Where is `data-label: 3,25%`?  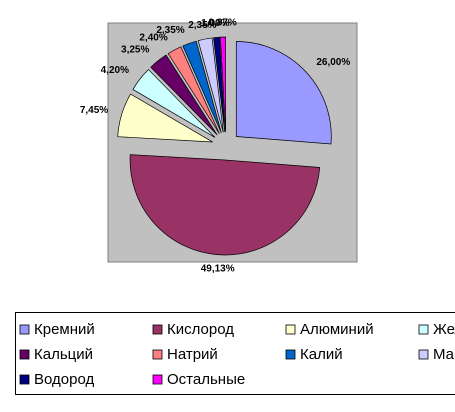
data-label: 3,25% is located at coordinates (135, 49).